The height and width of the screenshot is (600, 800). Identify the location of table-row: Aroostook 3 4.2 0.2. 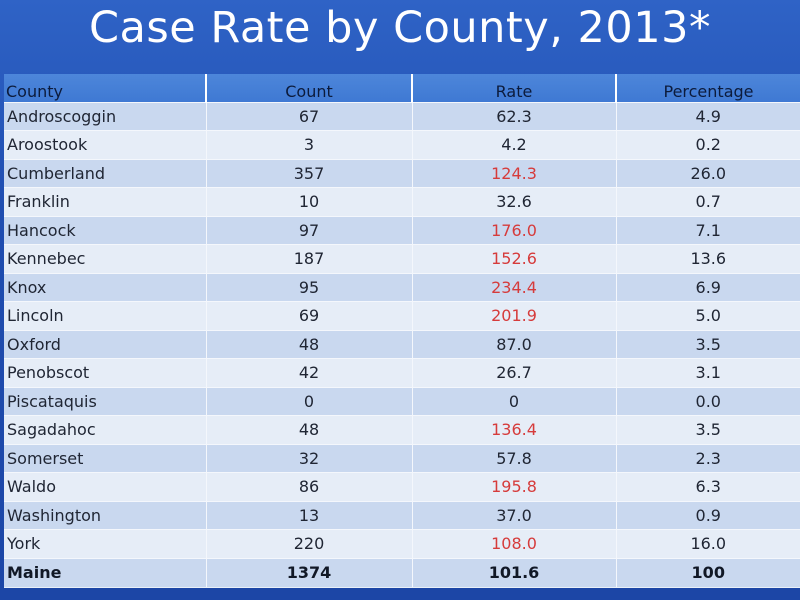
(402, 144).